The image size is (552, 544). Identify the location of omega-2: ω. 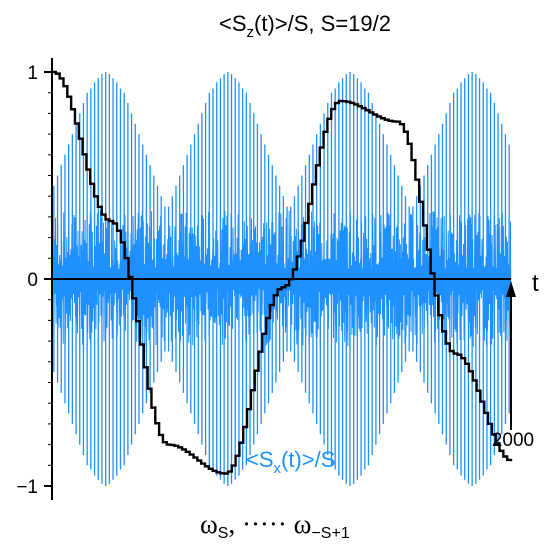
(303, 524).